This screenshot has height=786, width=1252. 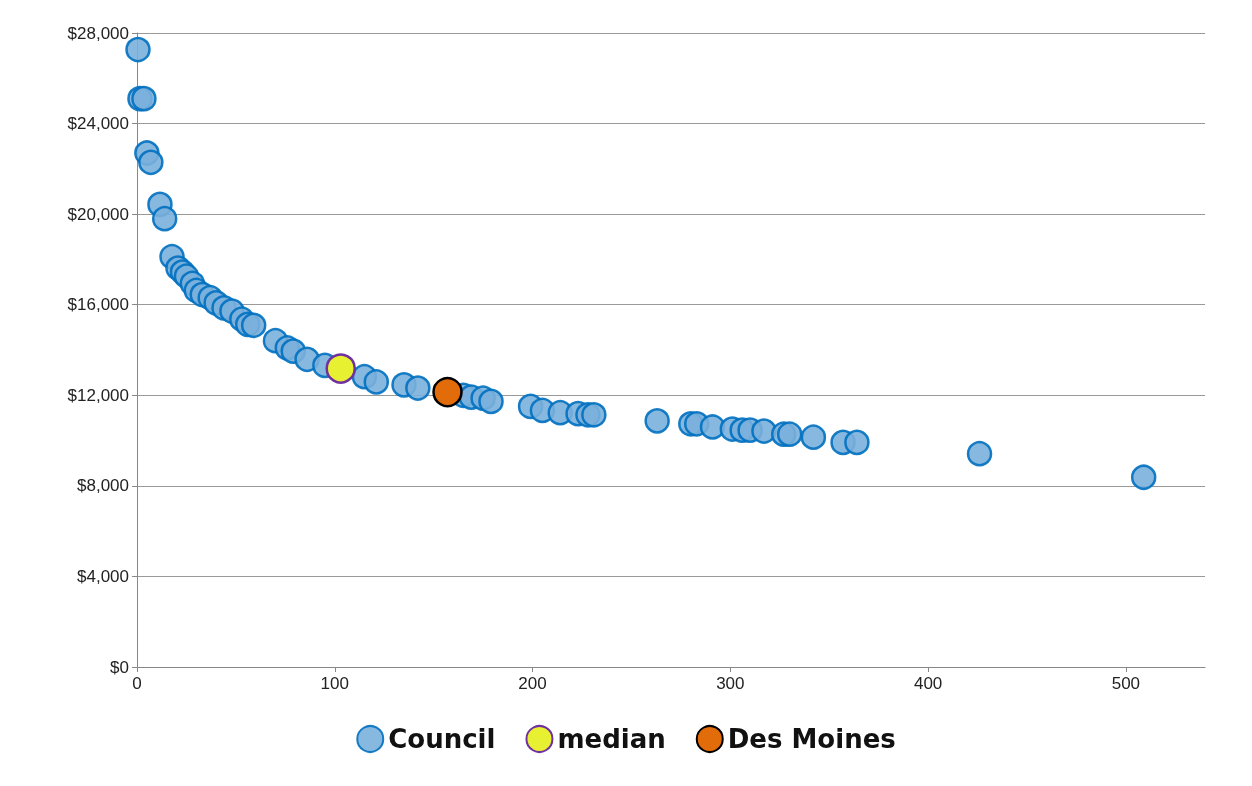 I want to click on y-tick-label: $20,000, so click(x=98, y=214).